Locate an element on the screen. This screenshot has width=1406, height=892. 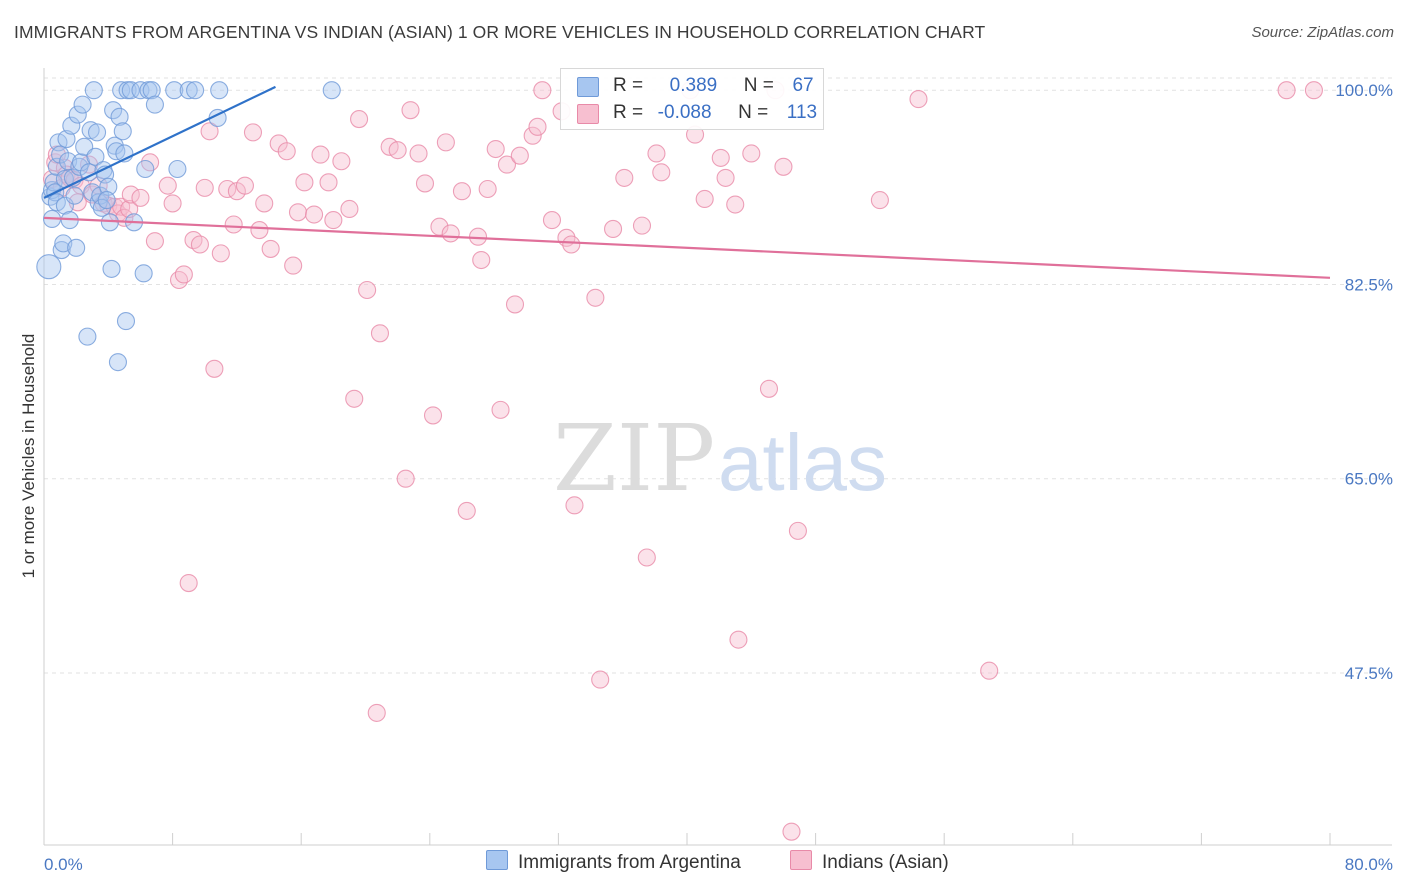
argentina-points is located at coordinates (188, 226).